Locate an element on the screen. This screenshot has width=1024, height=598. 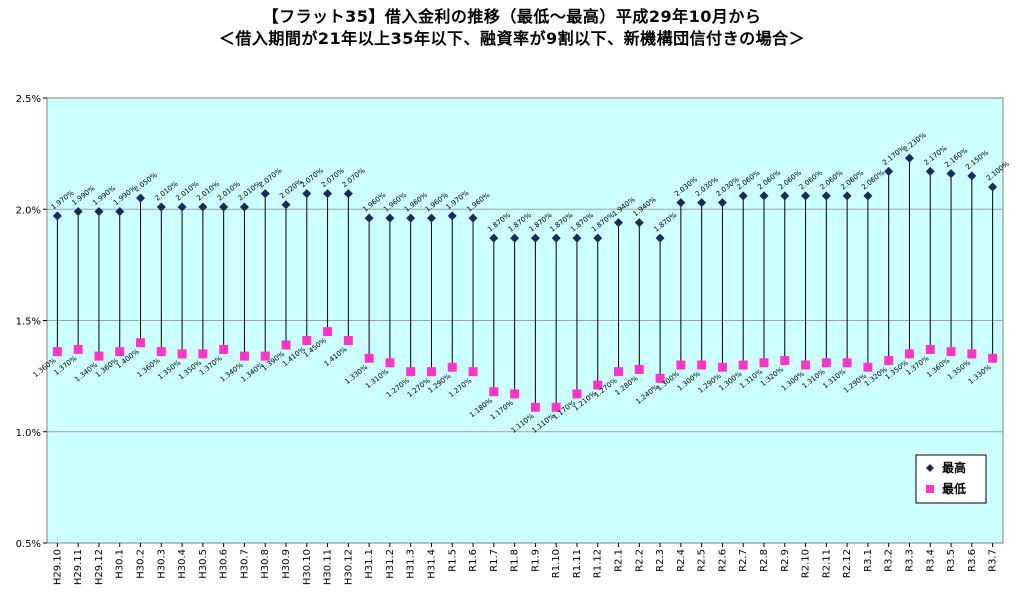
chart-title: 【フラット35】借入金利の推移（最低～最高）平成29年10月から is located at coordinates (512, 16).